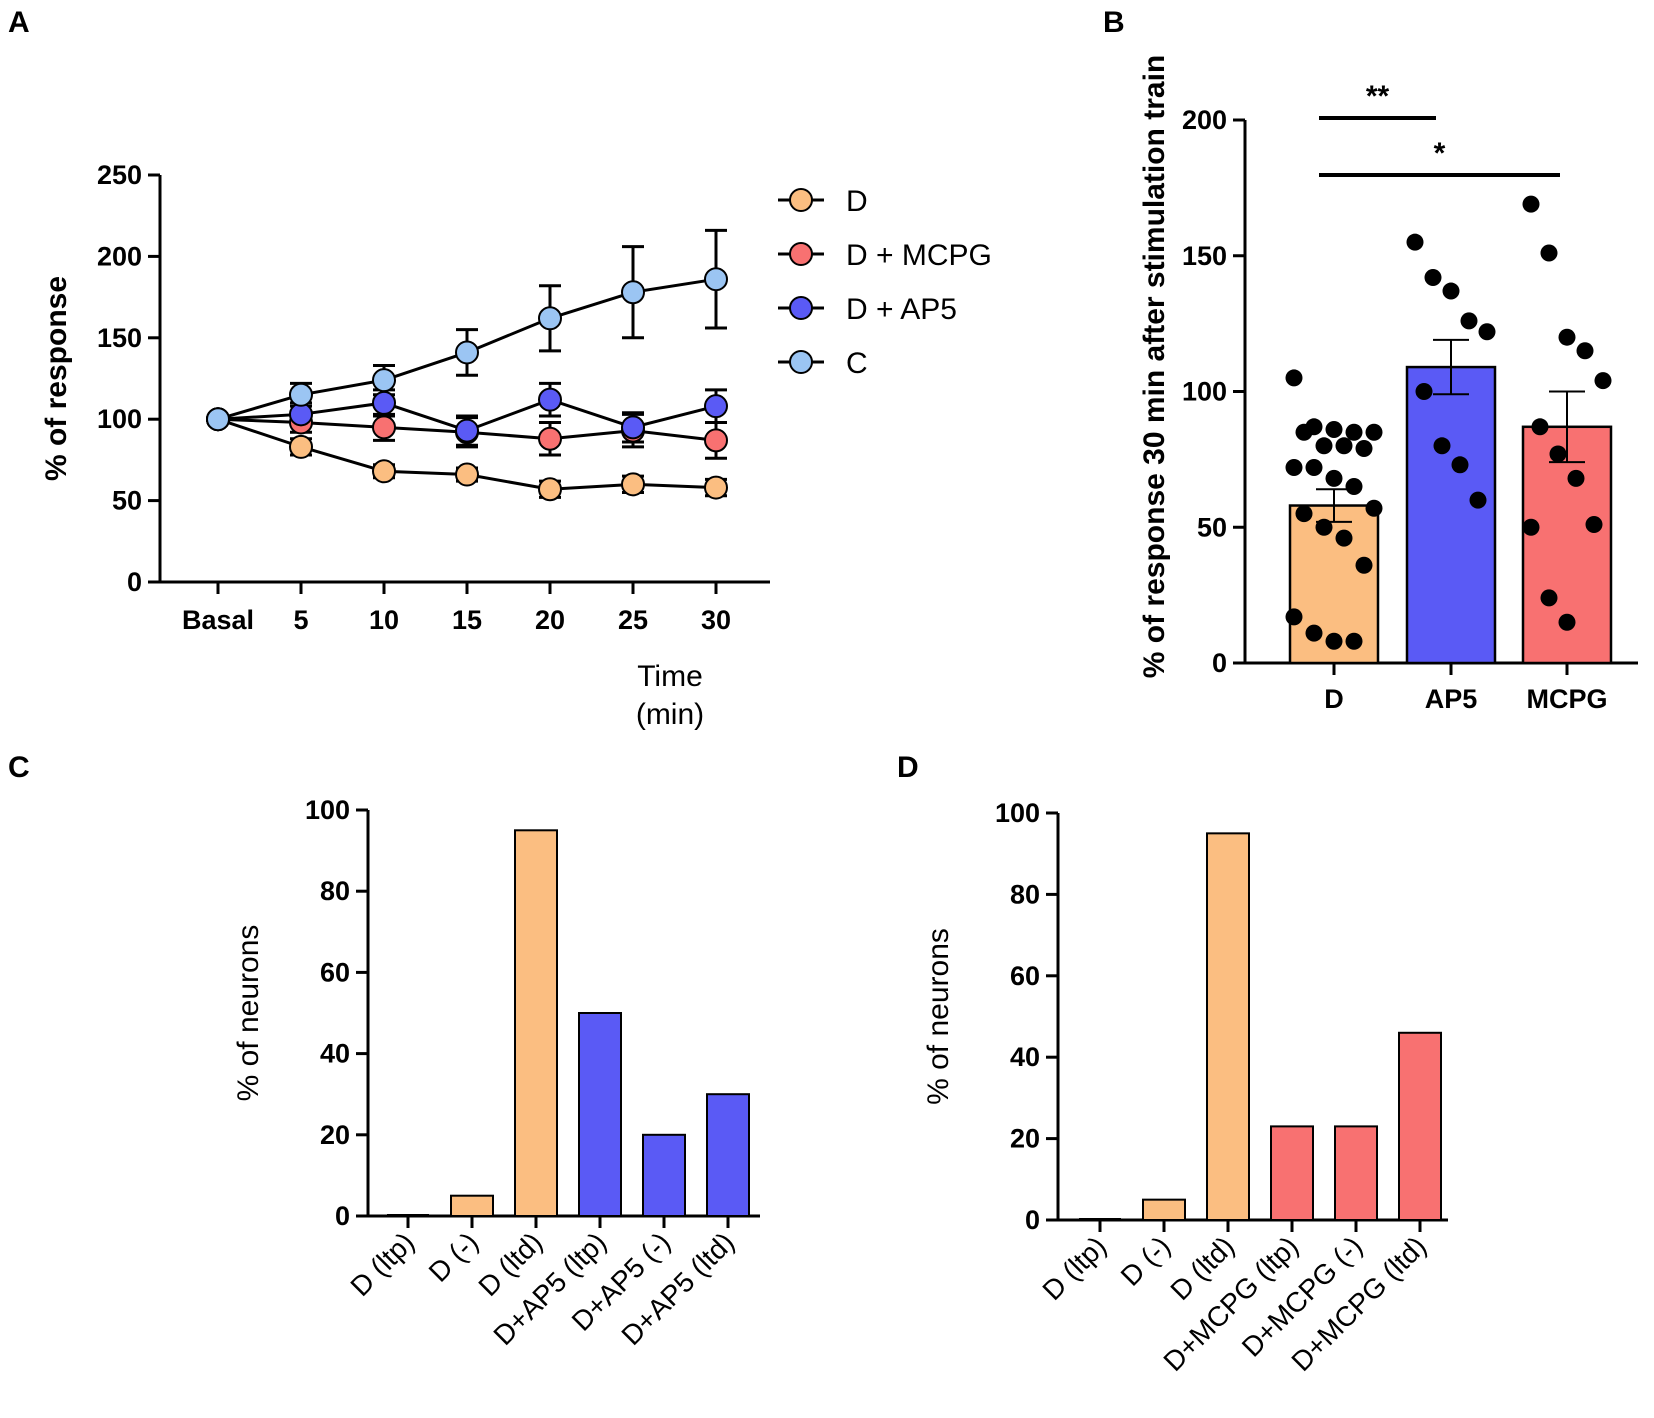 The image size is (1654, 1418). What do you see at coordinates (857, 363) in the screenshot?
I see `legend-label: C` at bounding box center [857, 363].